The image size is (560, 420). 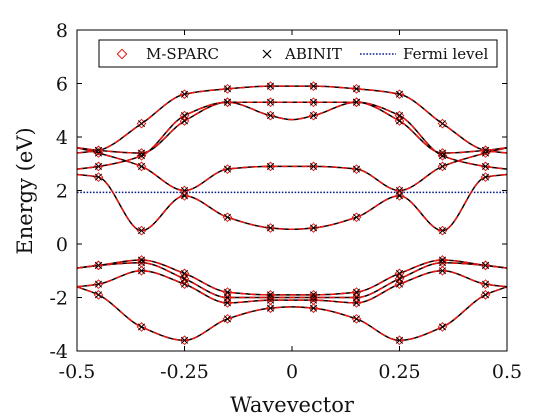 What do you see at coordinates (292, 372) in the screenshot?
I see `x-tick-label: 0` at bounding box center [292, 372].